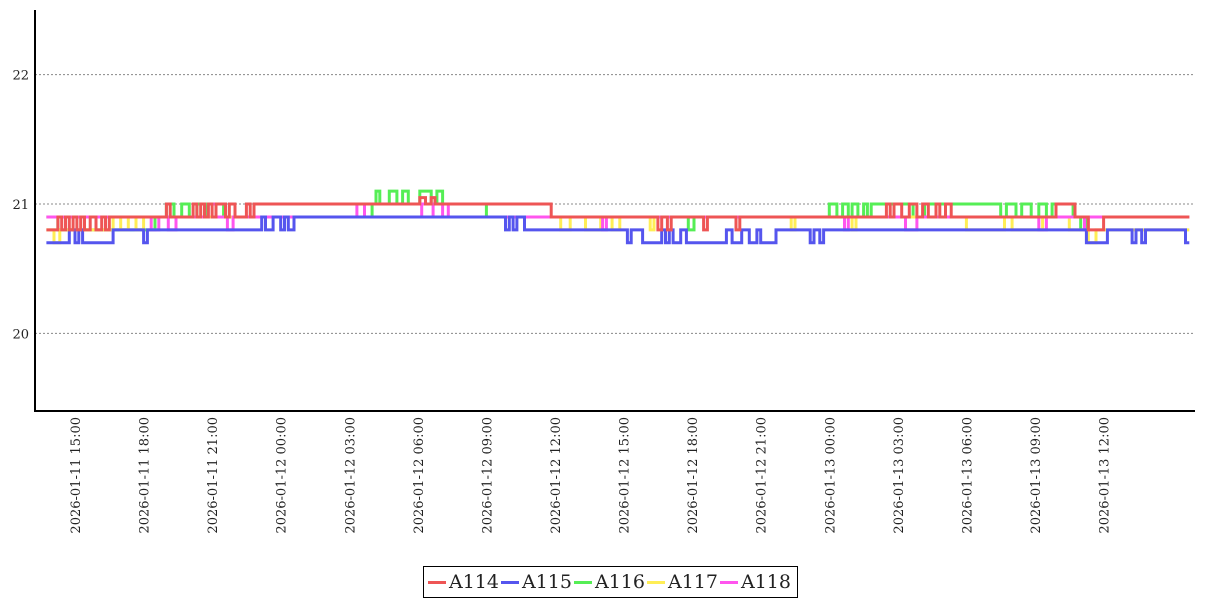 This screenshot has height=600, width=1207. I want to click on x-tick-label: 2026-01-13 00:00, so click(830, 475).